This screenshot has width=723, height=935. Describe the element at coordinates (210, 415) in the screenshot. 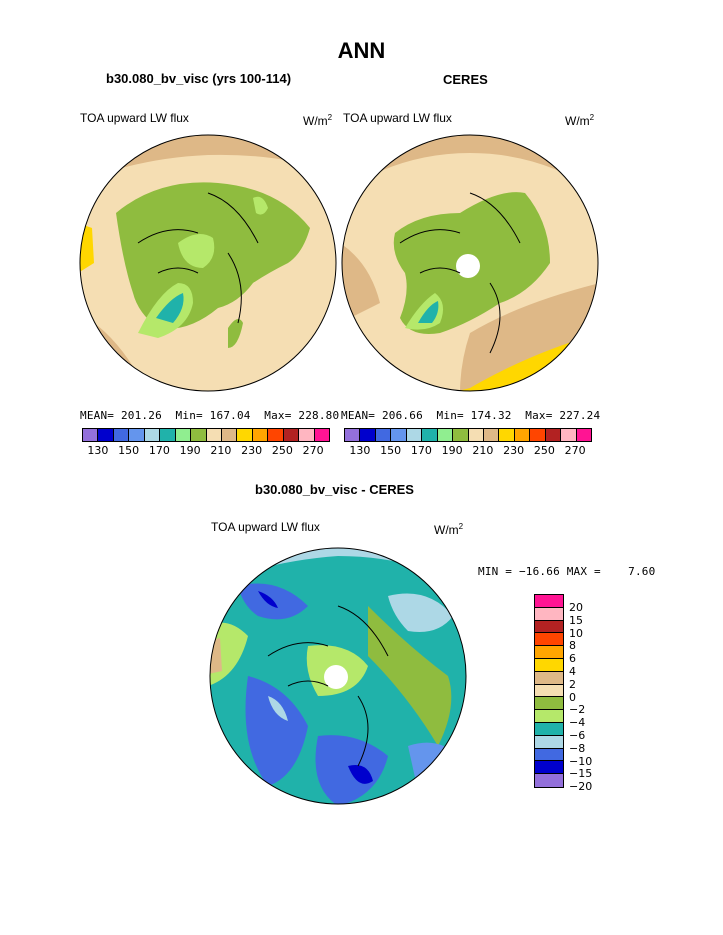

I see `model-stats: MEAN= 201.26 Min= 167.04 Max= 228.80` at that location.